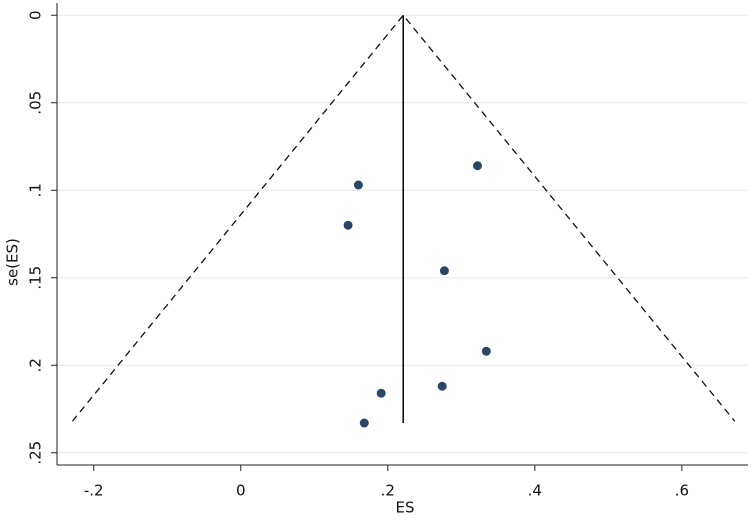 This screenshot has height=526, width=756. What do you see at coordinates (13, 262) in the screenshot?
I see `y-axis-title: se(ES)` at bounding box center [13, 262].